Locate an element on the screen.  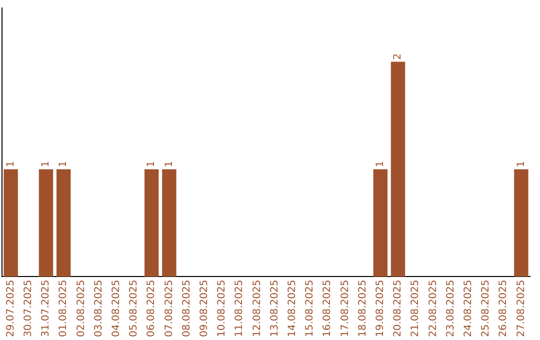
x-tick-label: 31.07.2025 is located at coordinates (46, 309).